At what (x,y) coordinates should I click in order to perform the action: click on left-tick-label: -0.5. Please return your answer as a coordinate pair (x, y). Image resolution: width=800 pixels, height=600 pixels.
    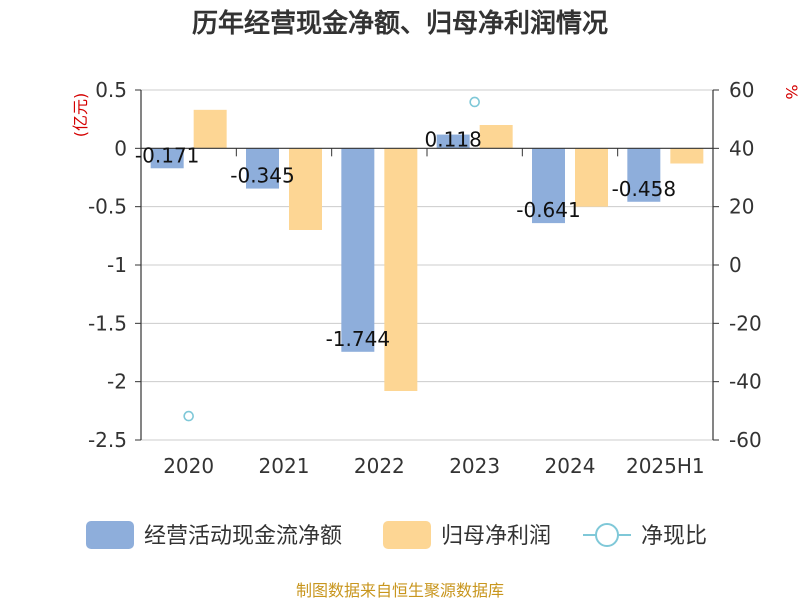
    Looking at the image, I should click on (107, 207).